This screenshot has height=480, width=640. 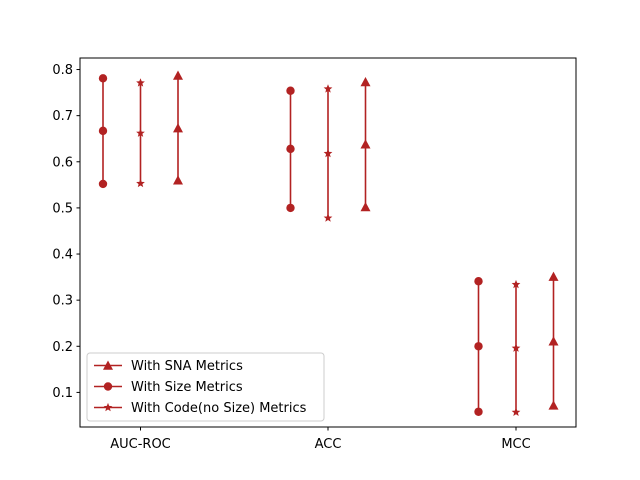 I want to click on legend-box, so click(x=205, y=387).